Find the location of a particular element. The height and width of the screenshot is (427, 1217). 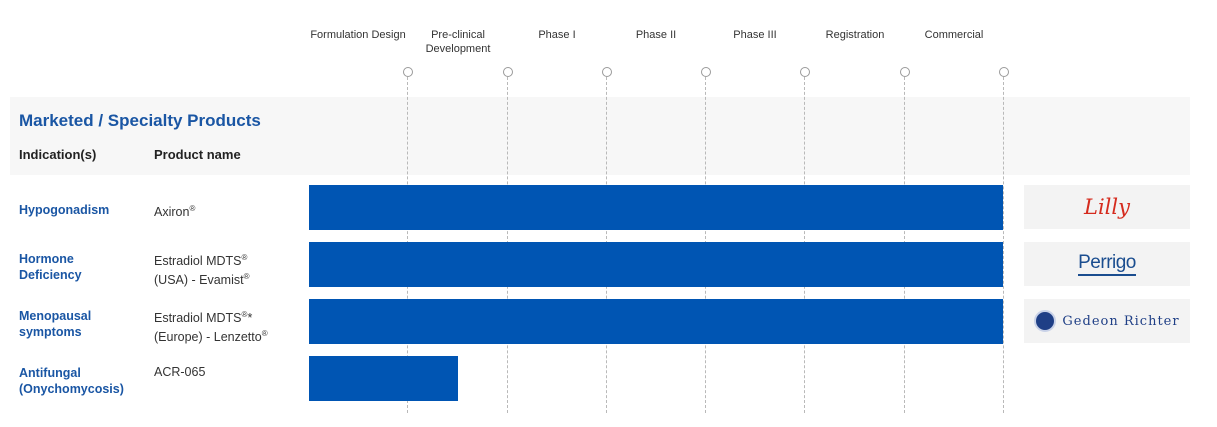

partner-logo-perrigo: Perrigo is located at coordinates (1107, 264).